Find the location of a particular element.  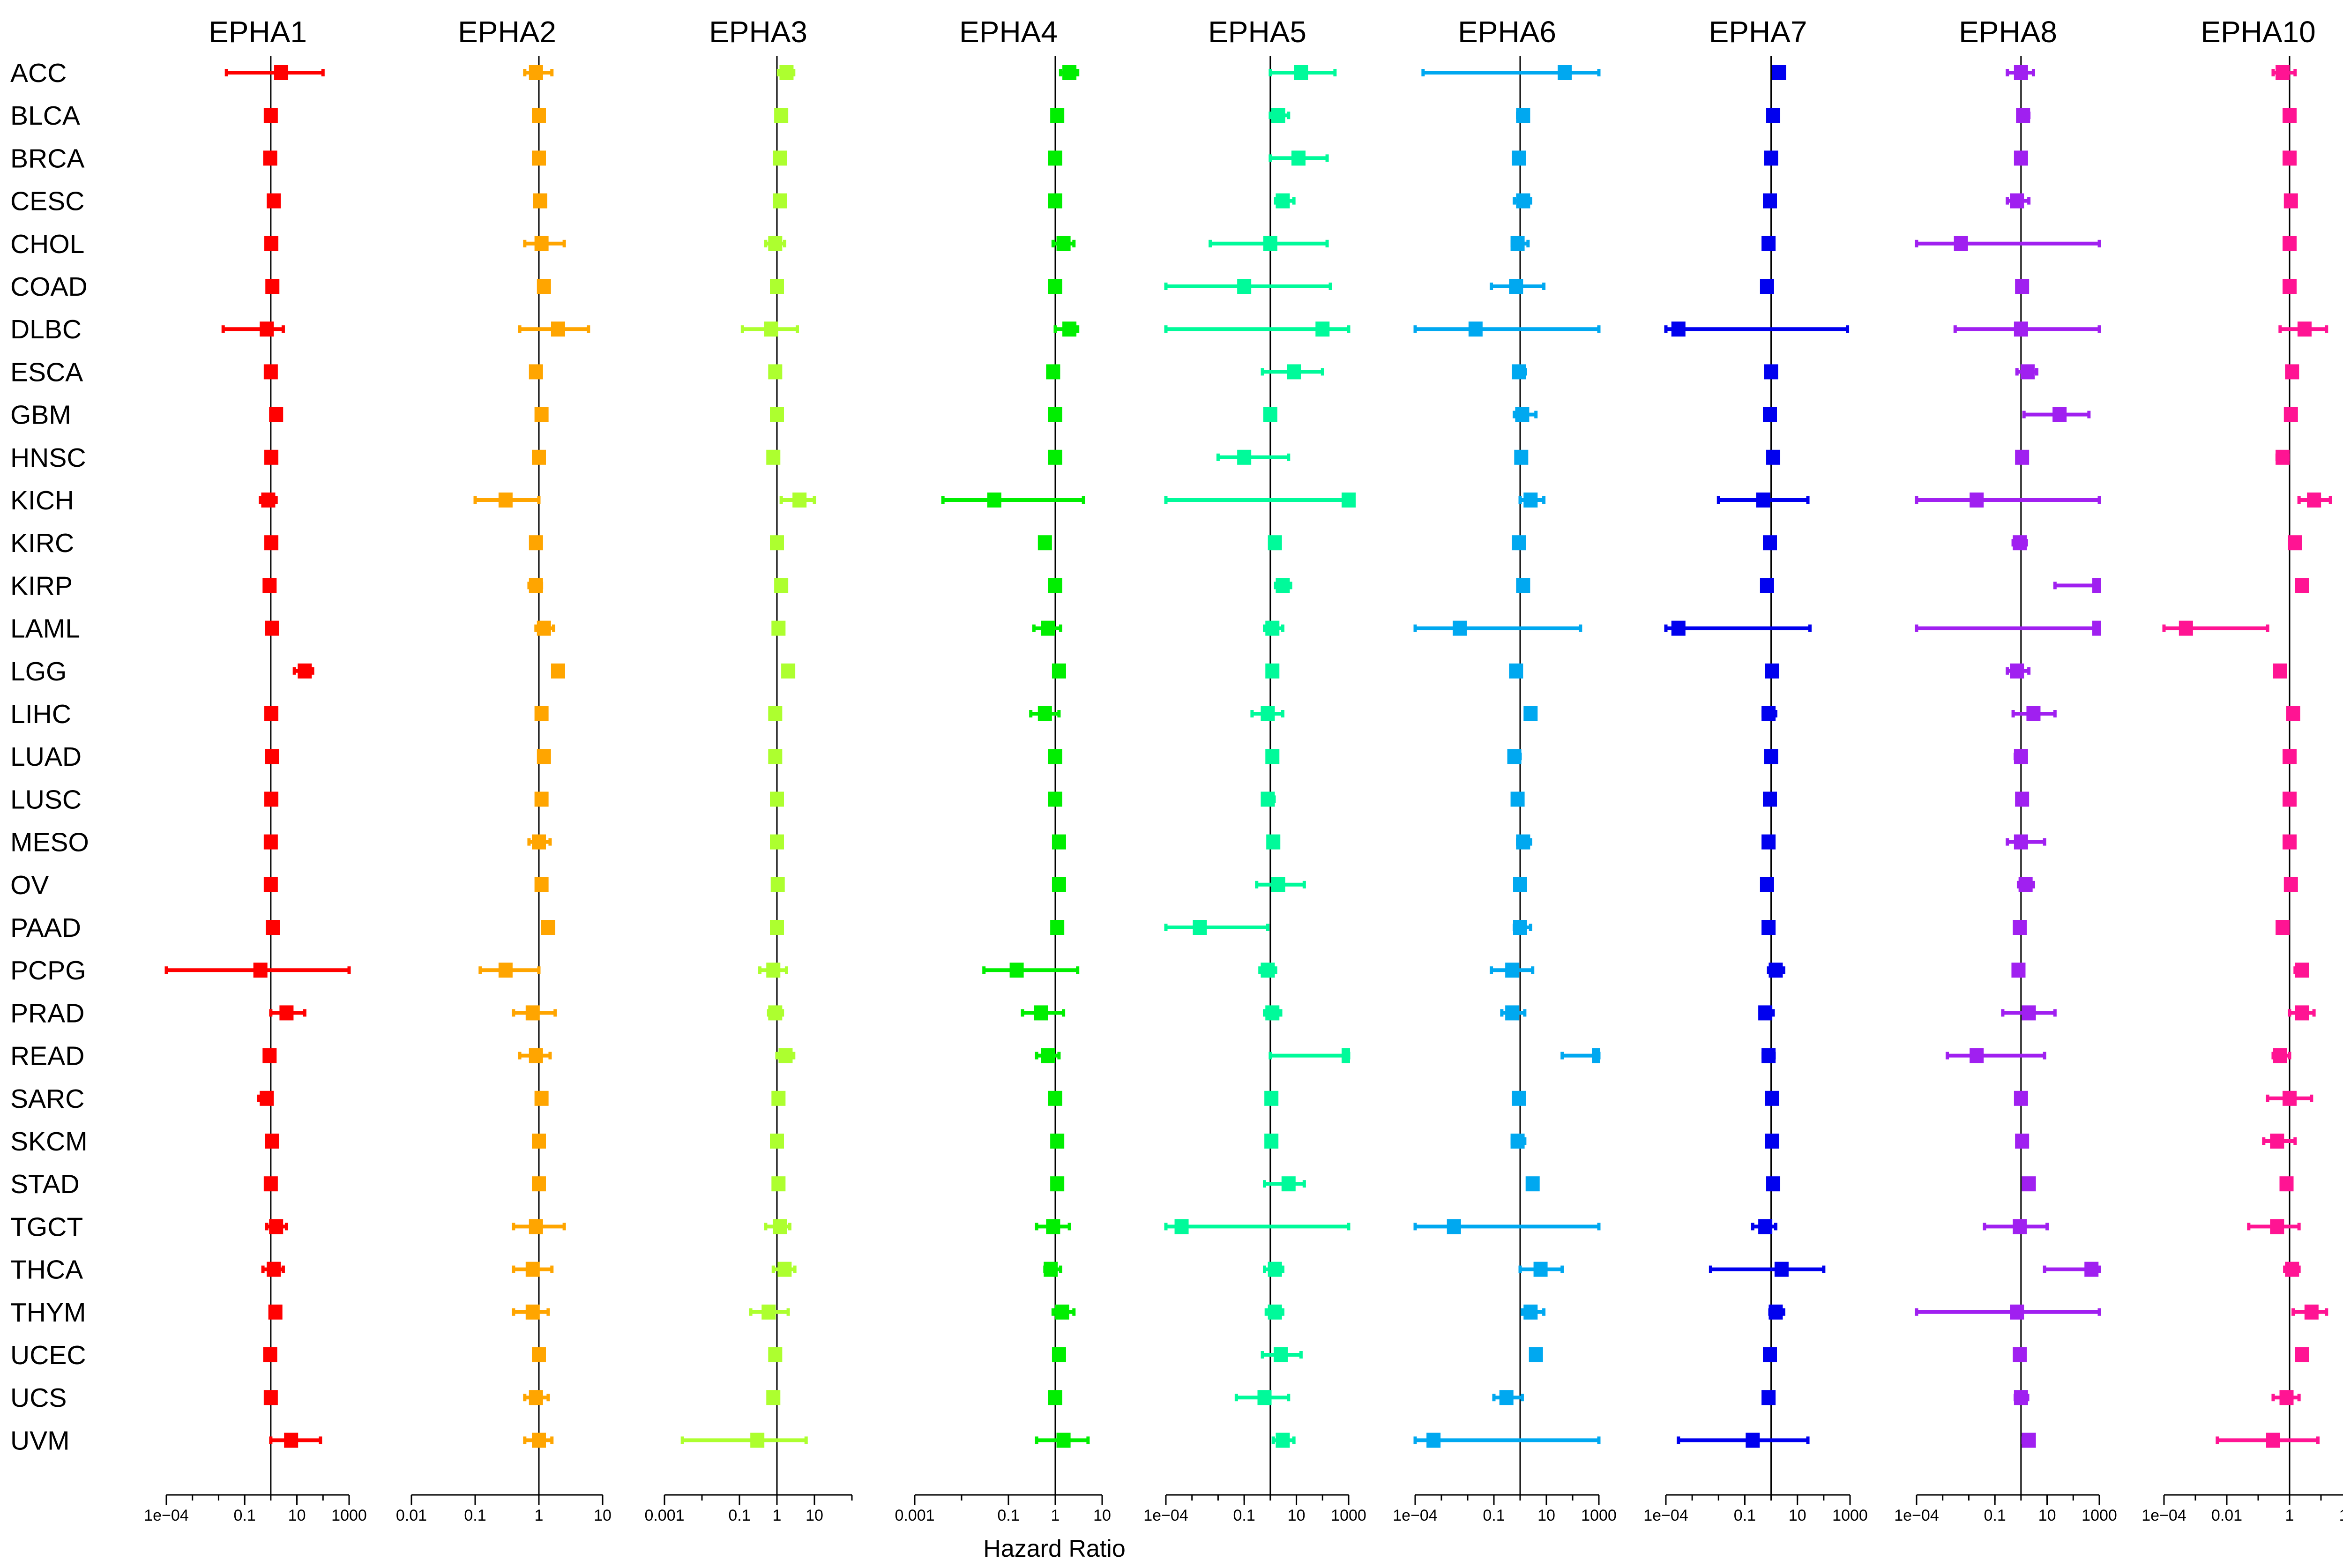

cancer-label-lgg: LGG is located at coordinates (38, 672).